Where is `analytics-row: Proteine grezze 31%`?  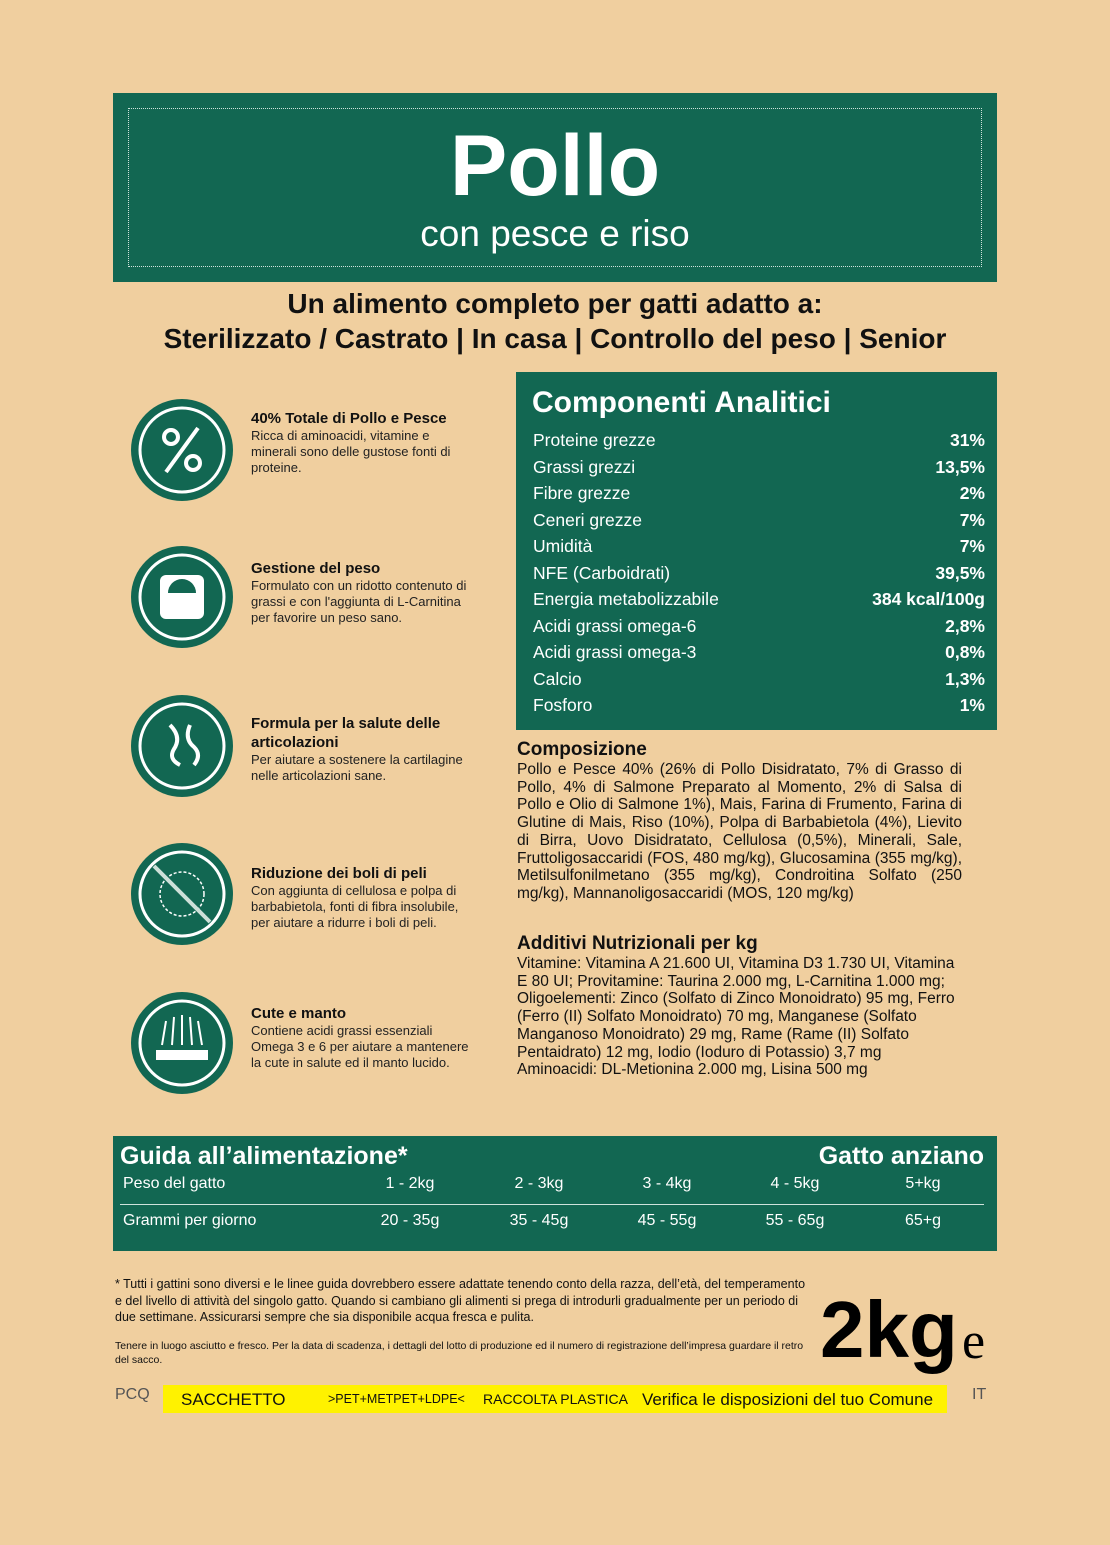 analytics-row: Proteine grezze 31% is located at coordinates (759, 443).